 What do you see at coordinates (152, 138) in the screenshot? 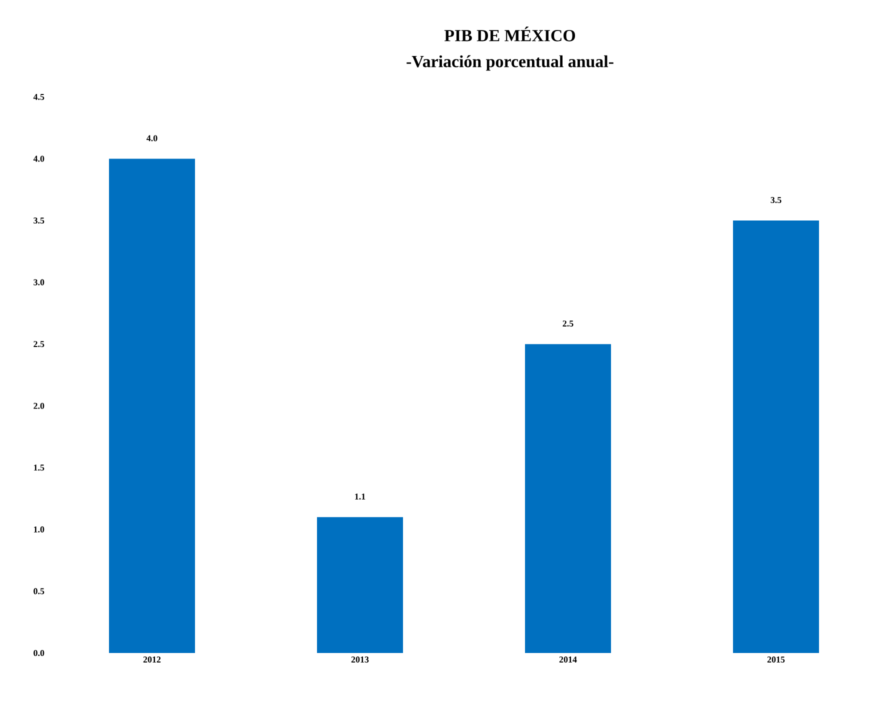
I see `data-label: 4.0` at bounding box center [152, 138].